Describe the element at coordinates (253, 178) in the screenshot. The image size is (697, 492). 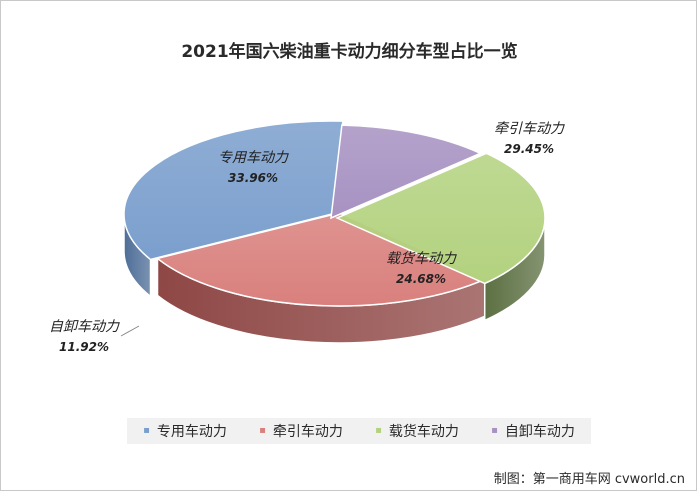
I see `slice-value-label: 33.96%` at that location.